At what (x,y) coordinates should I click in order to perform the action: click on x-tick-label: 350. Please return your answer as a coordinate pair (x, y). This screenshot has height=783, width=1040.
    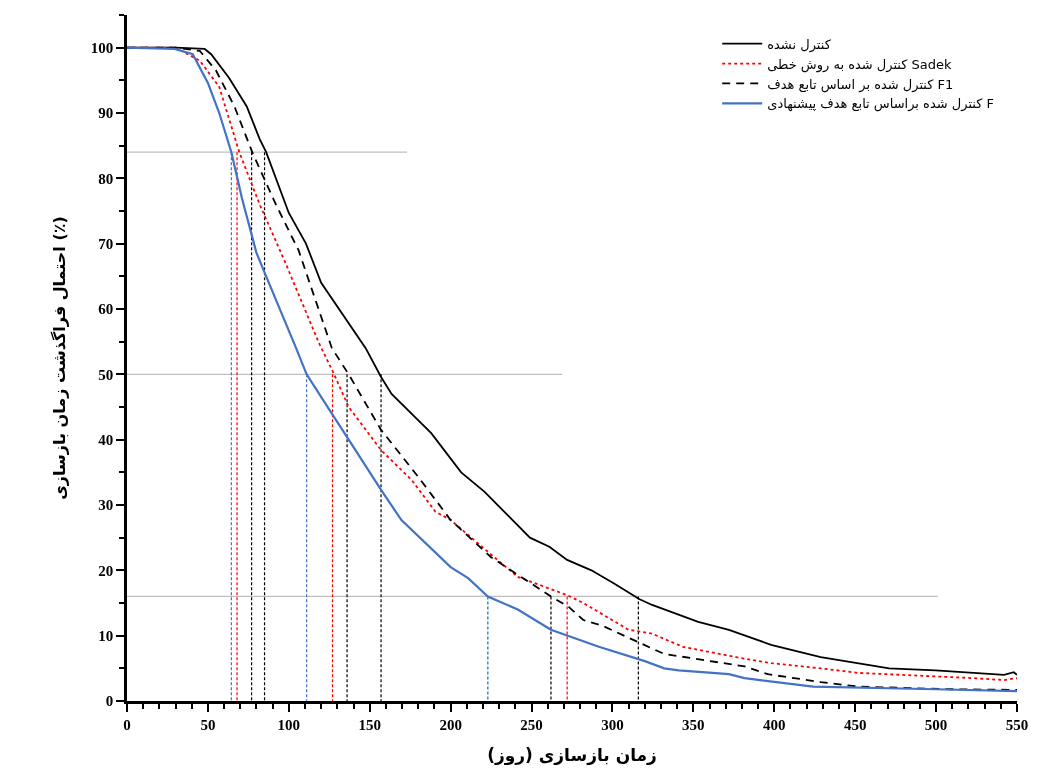
    Looking at the image, I should click on (693, 724).